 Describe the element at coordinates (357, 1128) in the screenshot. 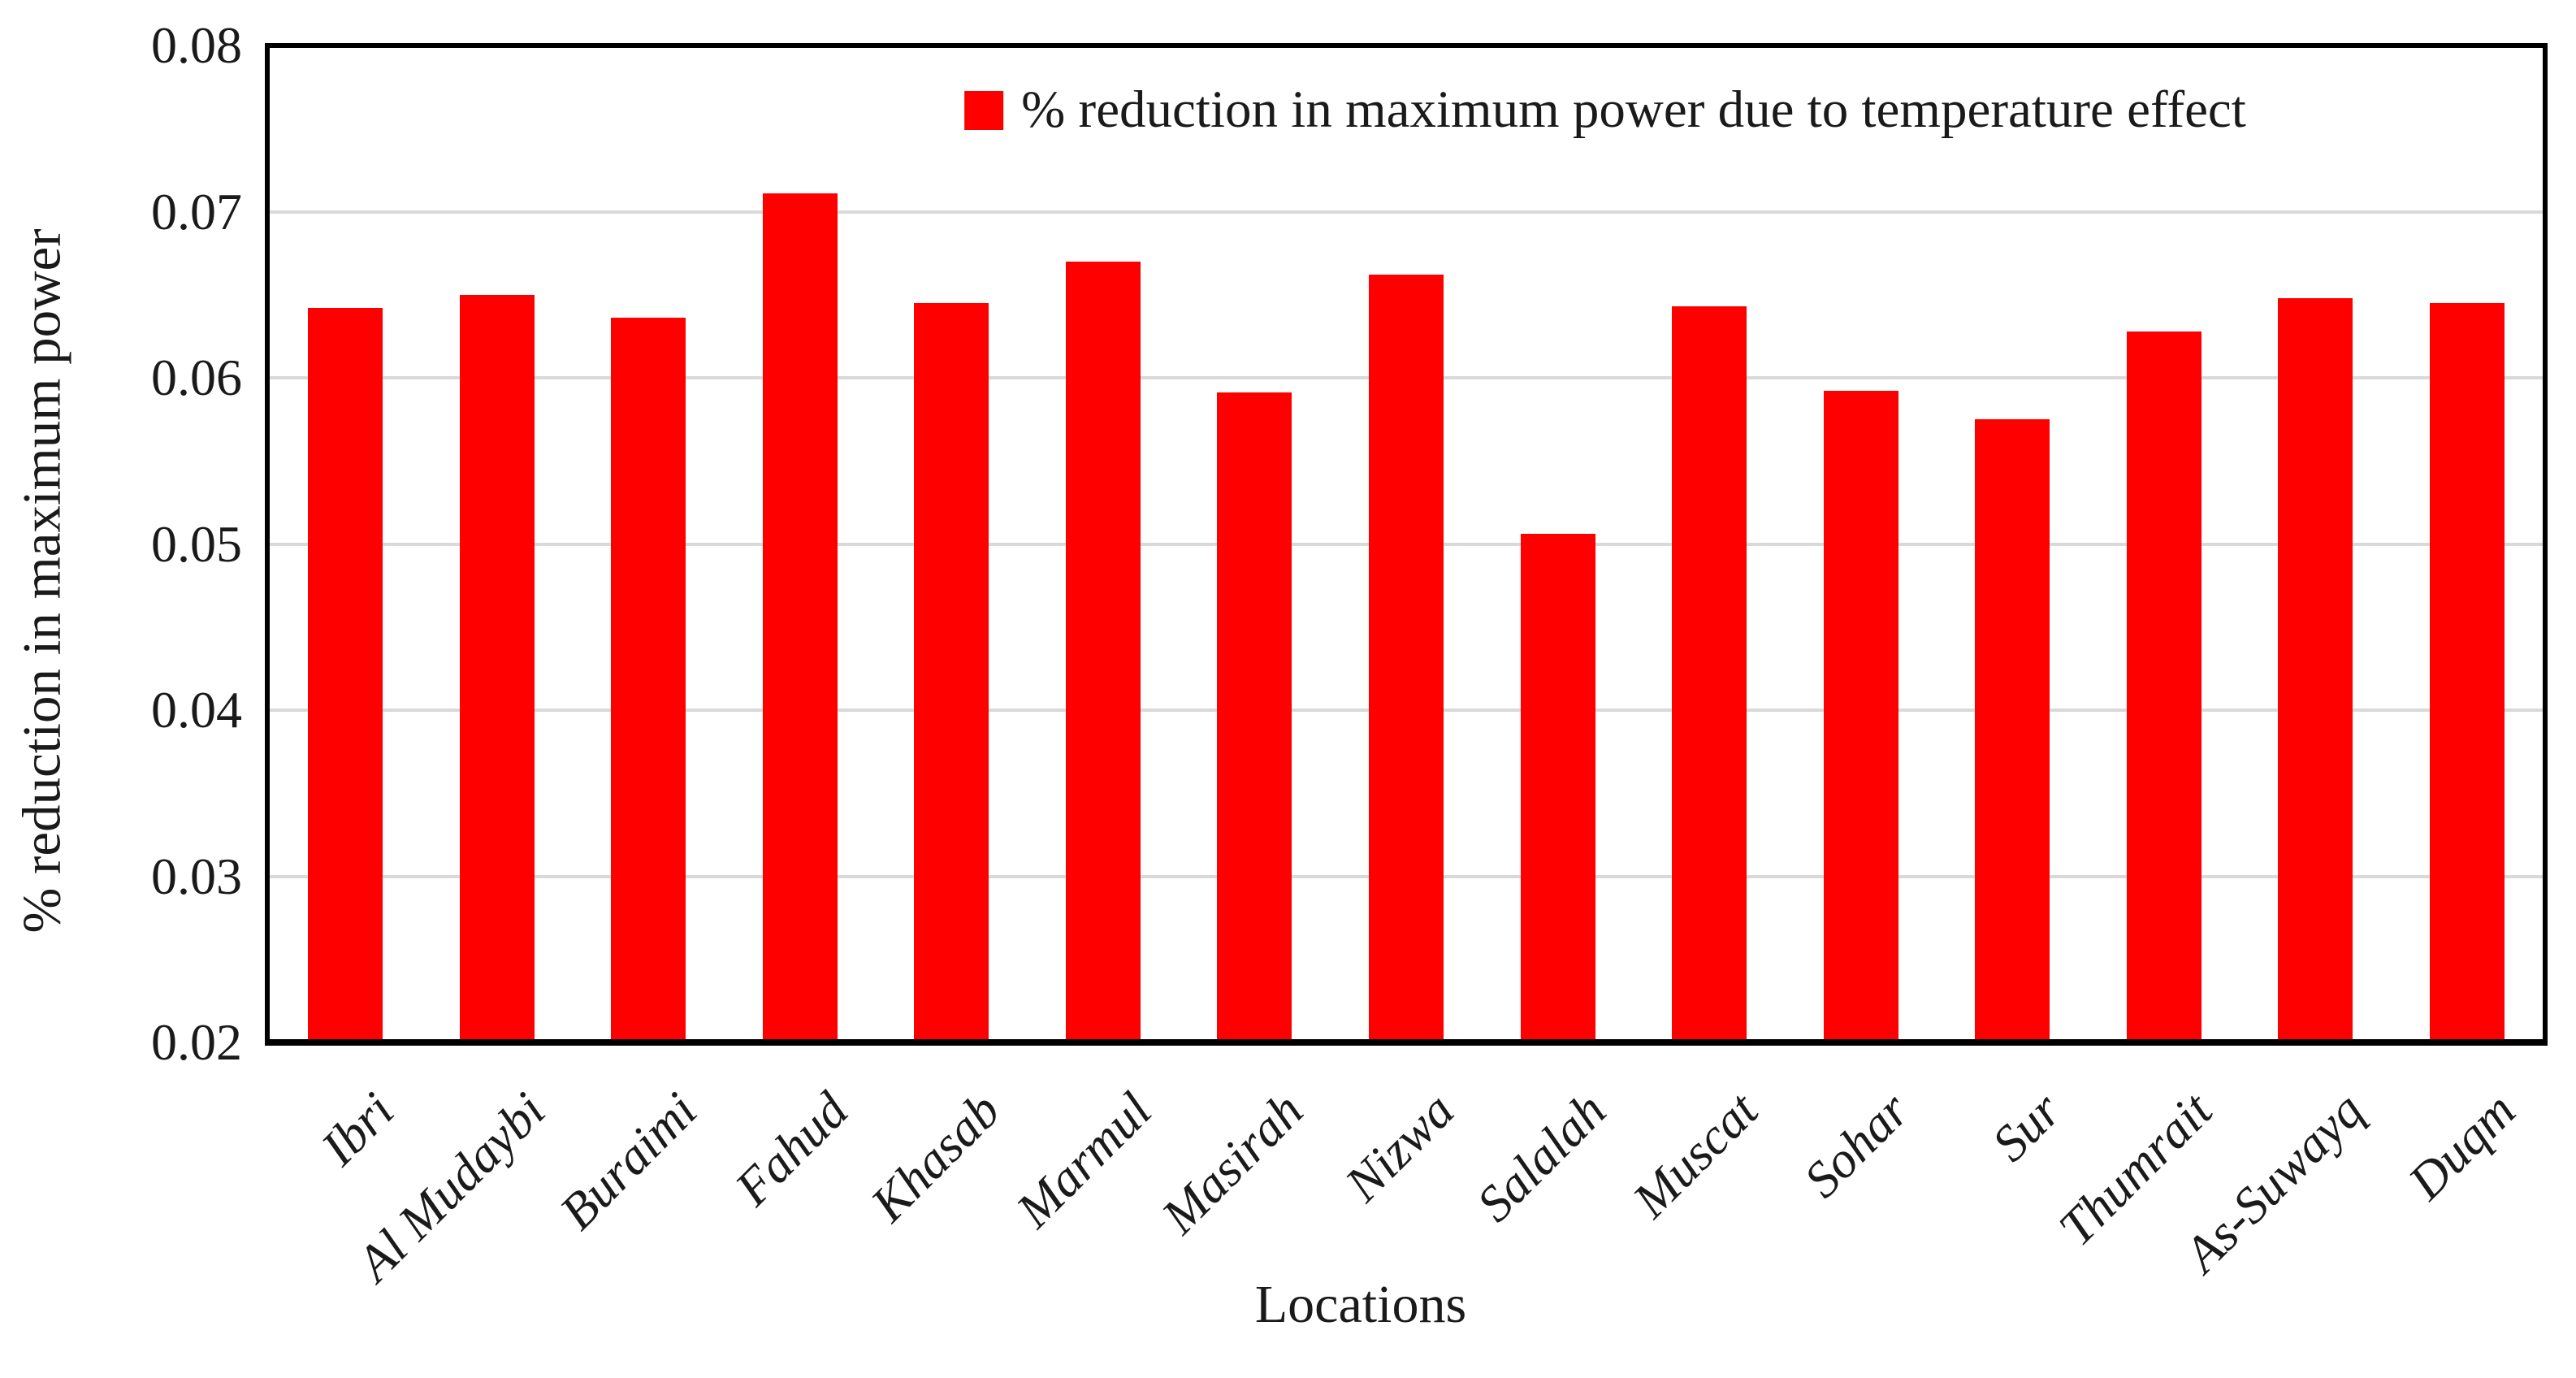

I see `x-tick-label: Ibri` at that location.